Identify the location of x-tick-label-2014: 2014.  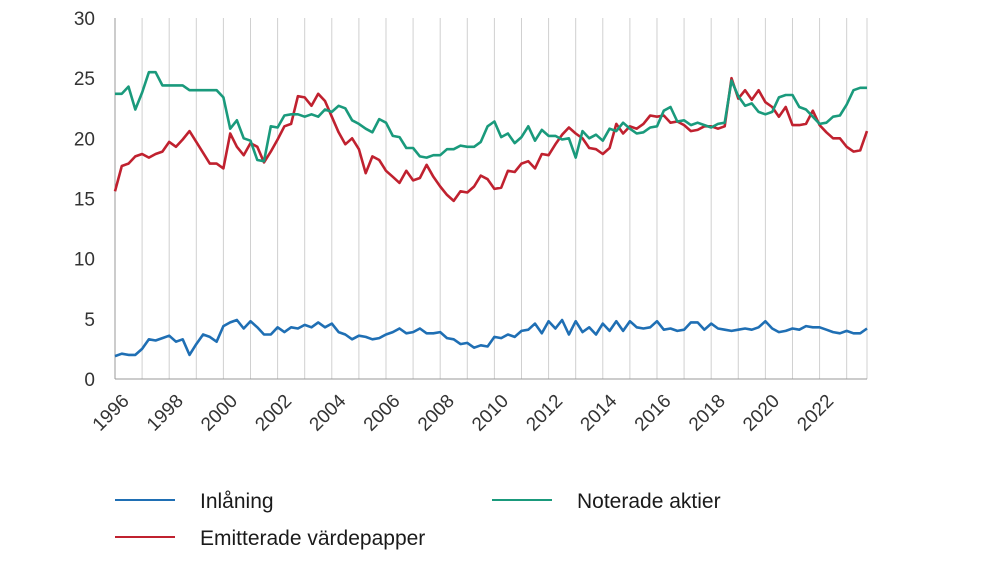
(599, 412).